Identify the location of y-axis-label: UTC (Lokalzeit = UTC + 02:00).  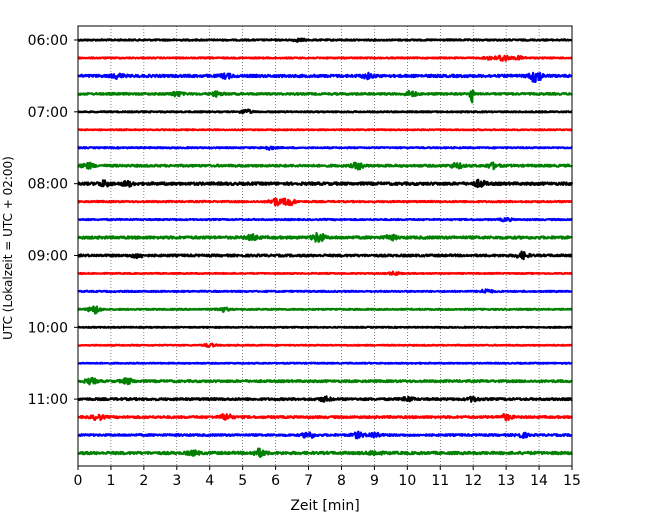
(8, 248).